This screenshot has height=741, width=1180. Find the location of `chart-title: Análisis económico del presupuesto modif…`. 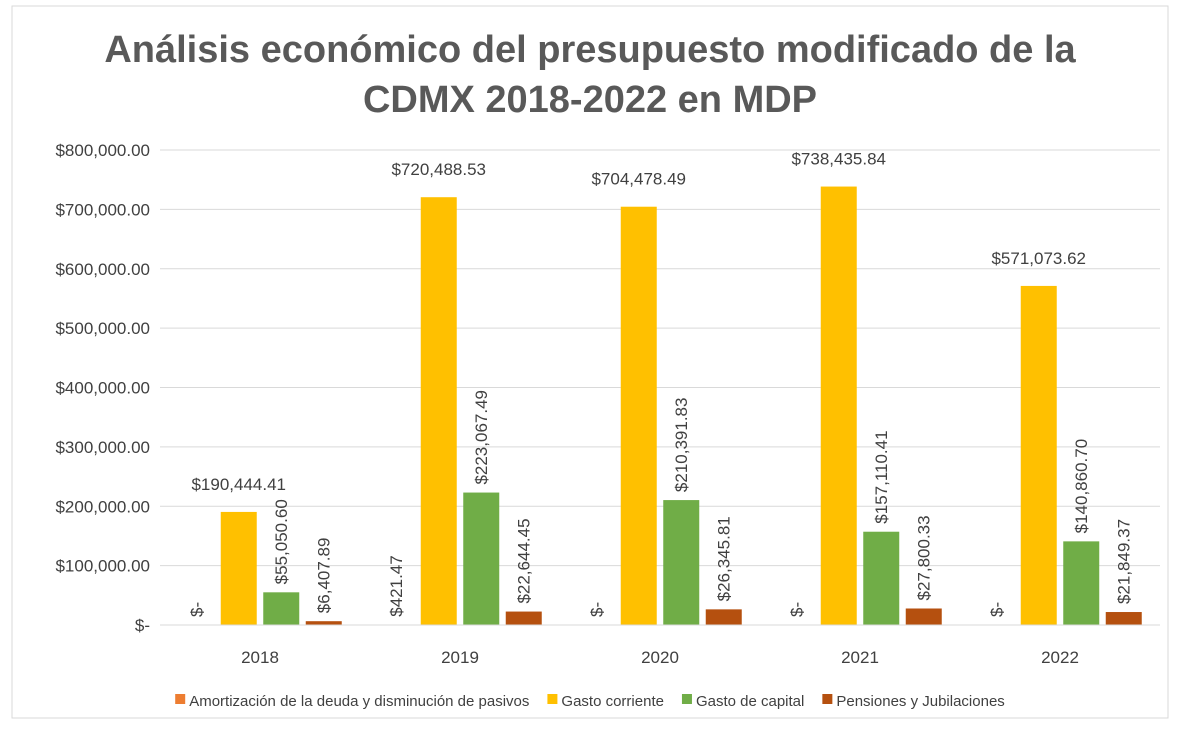

chart-title: Análisis económico del presupuesto modif… is located at coordinates (590, 50).